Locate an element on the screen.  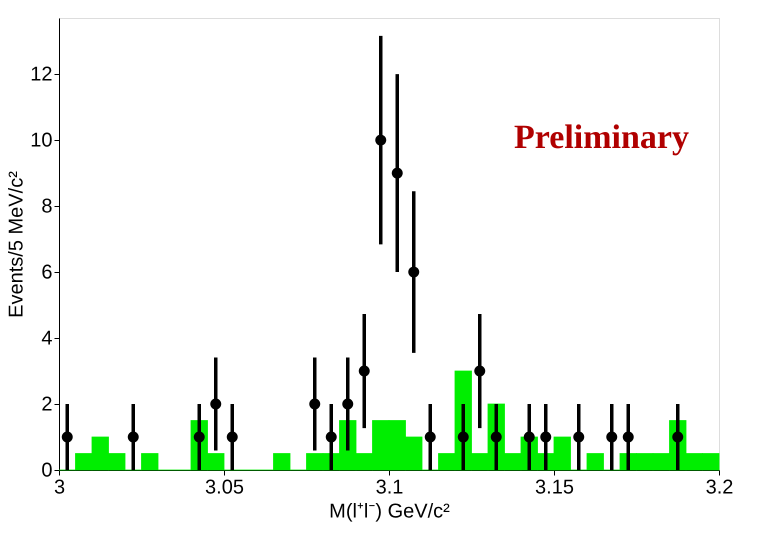
y-tick-label: 2 is located at coordinates (46, 405).